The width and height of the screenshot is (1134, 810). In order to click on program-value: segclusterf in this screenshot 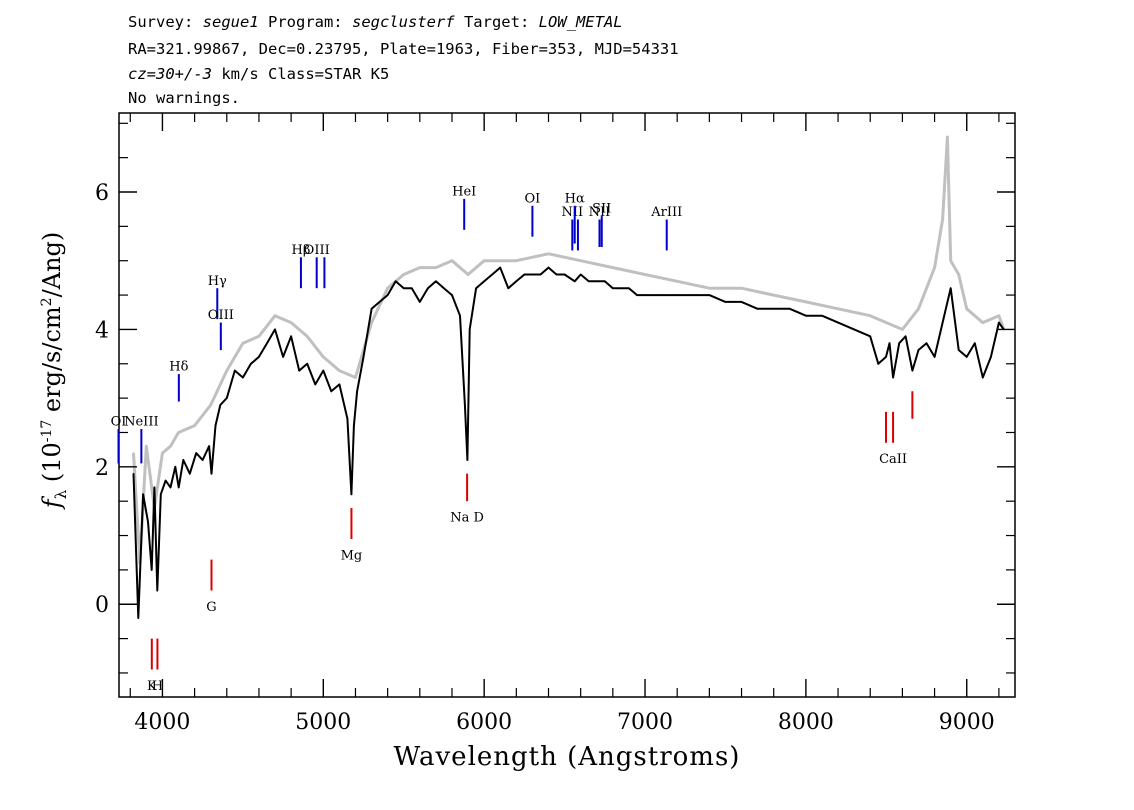, I will do `click(403, 22)`.